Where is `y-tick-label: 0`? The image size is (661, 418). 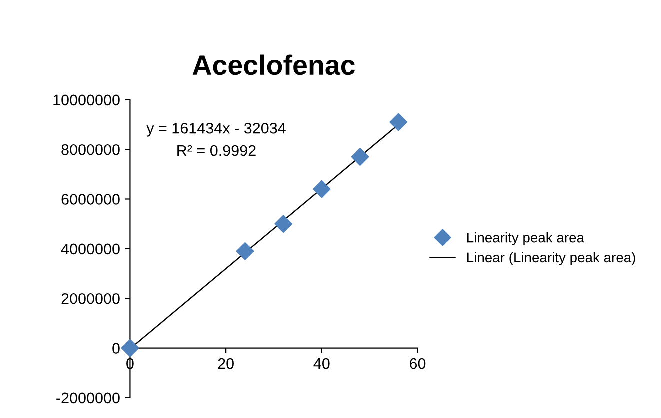
y-tick-label: 0 is located at coordinates (116, 348).